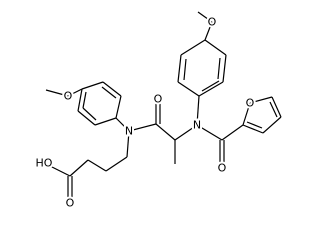 Image resolution: width=320 pixels, height=240 pixels. What do you see at coordinates (44, 163) in the screenshot?
I see `atom-label: HO` at bounding box center [44, 163].